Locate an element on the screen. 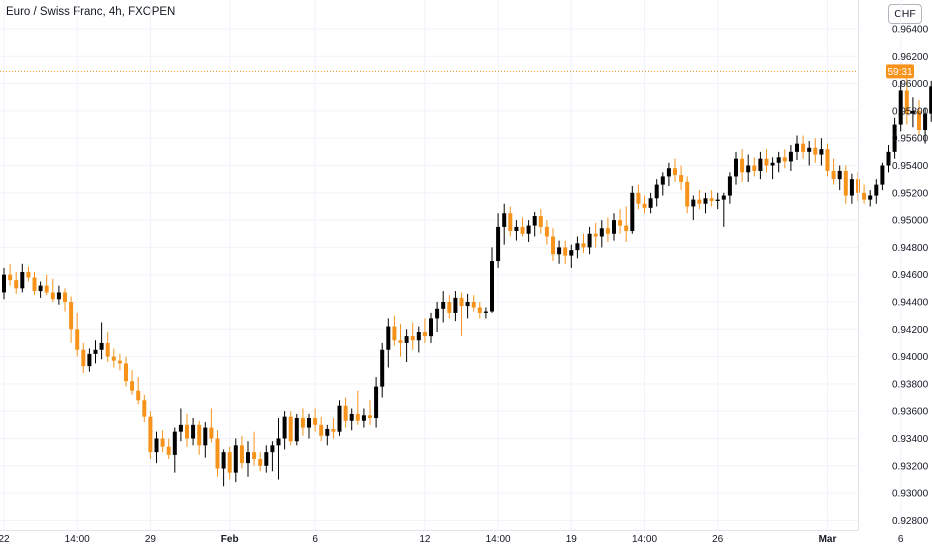 The height and width of the screenshot is (550, 932). y-tick-label: 0.92800 is located at coordinates (910, 521).